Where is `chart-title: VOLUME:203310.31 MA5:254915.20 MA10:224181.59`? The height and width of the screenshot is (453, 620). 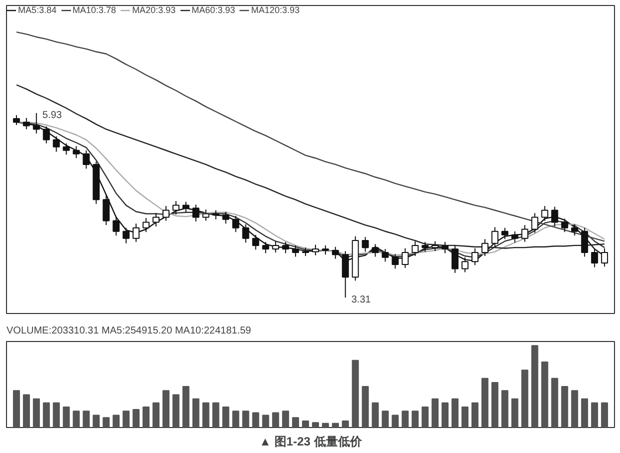 chart-title: VOLUME:203310.31 MA5:254915.20 MA10:224181.59 is located at coordinates (129, 331).